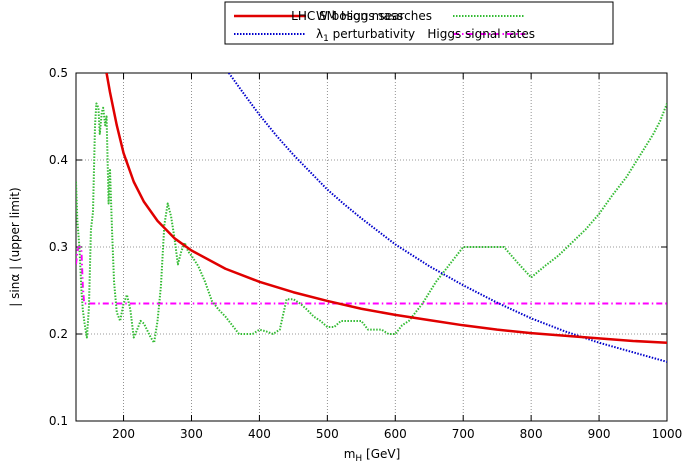  What do you see at coordinates (123, 434) in the screenshot?
I see `x-tick-label: 200` at bounding box center [123, 434].